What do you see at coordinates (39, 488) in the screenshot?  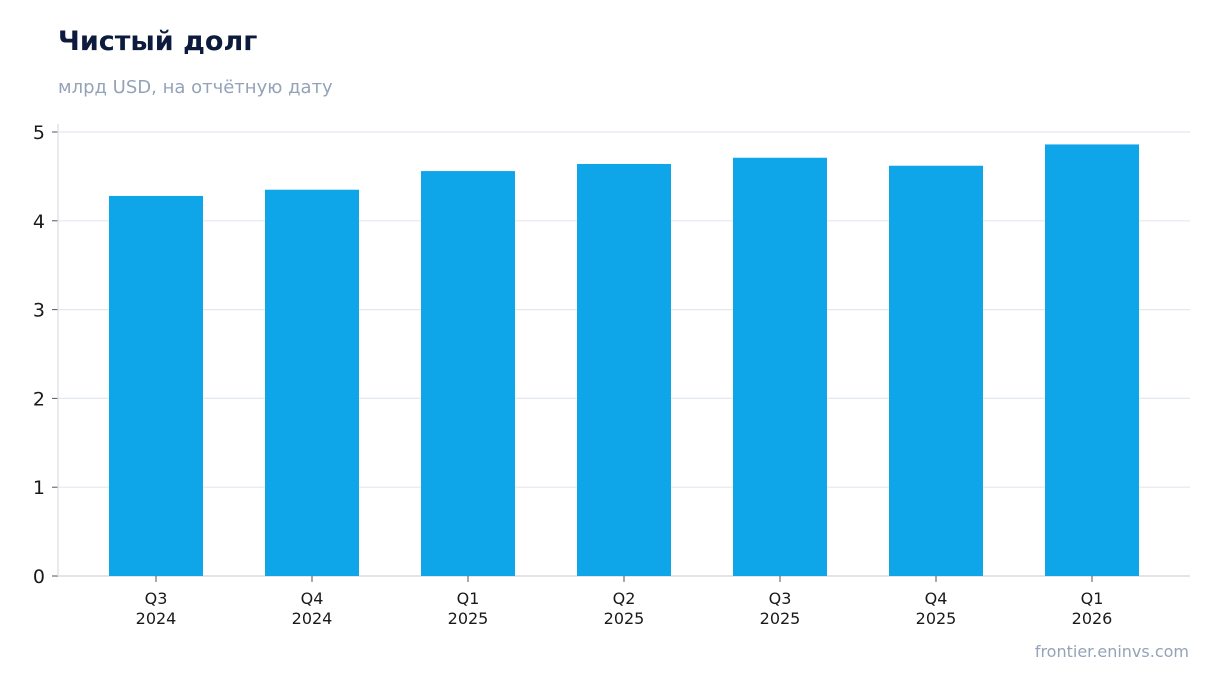 I see `y-tick-label: 1` at bounding box center [39, 488].